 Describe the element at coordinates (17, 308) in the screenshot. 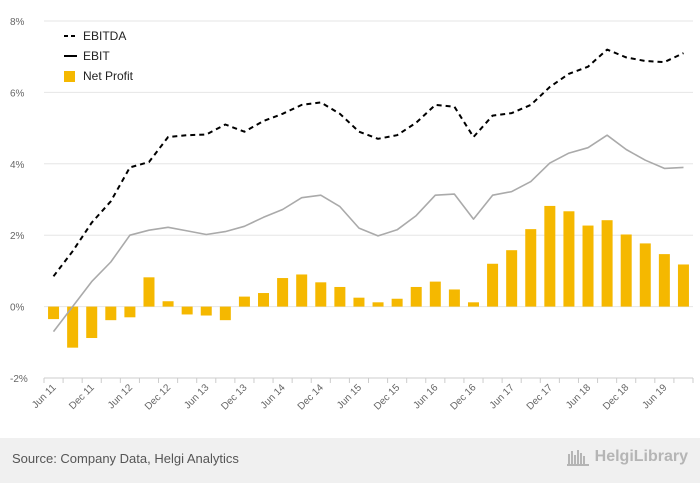

I see `y-tick-label: 0%` at that location.